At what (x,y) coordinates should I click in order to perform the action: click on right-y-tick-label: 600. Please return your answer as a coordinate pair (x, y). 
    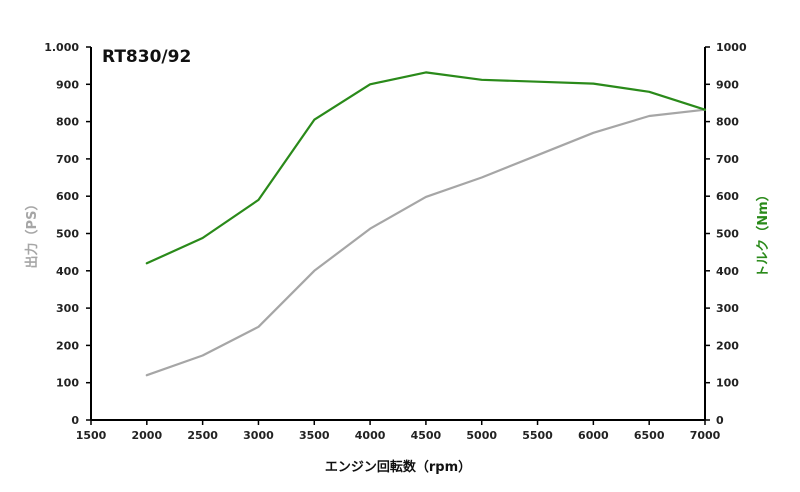
    Looking at the image, I should click on (727, 196).